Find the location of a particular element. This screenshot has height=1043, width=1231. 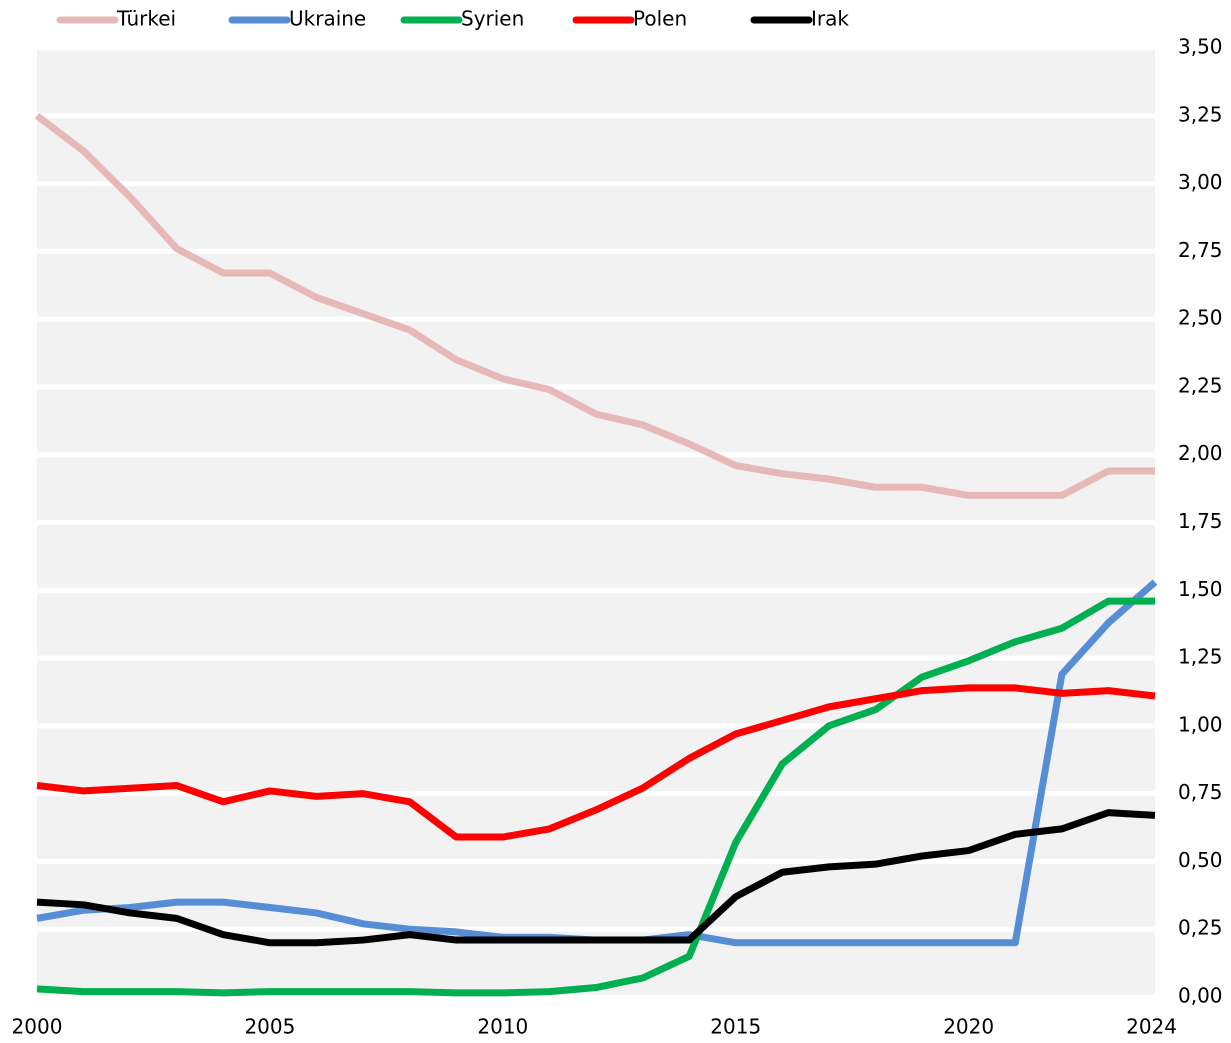

y-tick-label: 0,50 is located at coordinates (1200, 860).